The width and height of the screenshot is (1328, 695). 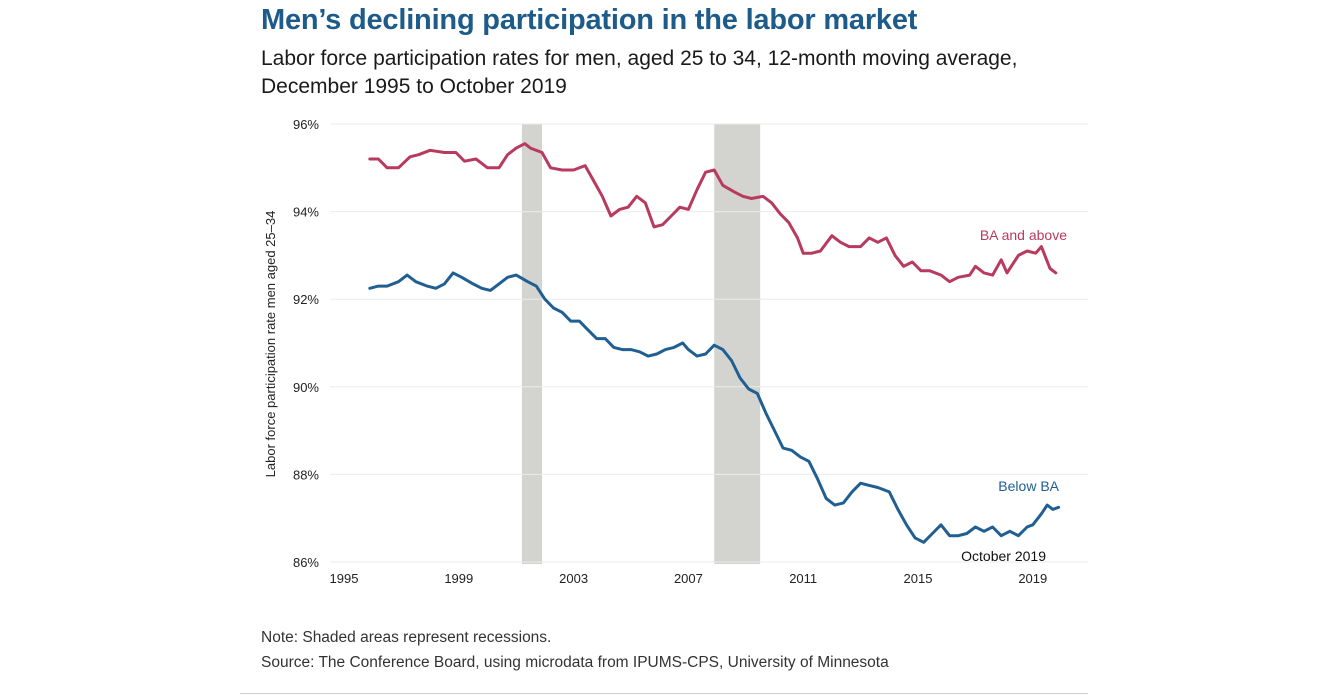 I want to click on x-tick-label: 2007, so click(x=688, y=578).